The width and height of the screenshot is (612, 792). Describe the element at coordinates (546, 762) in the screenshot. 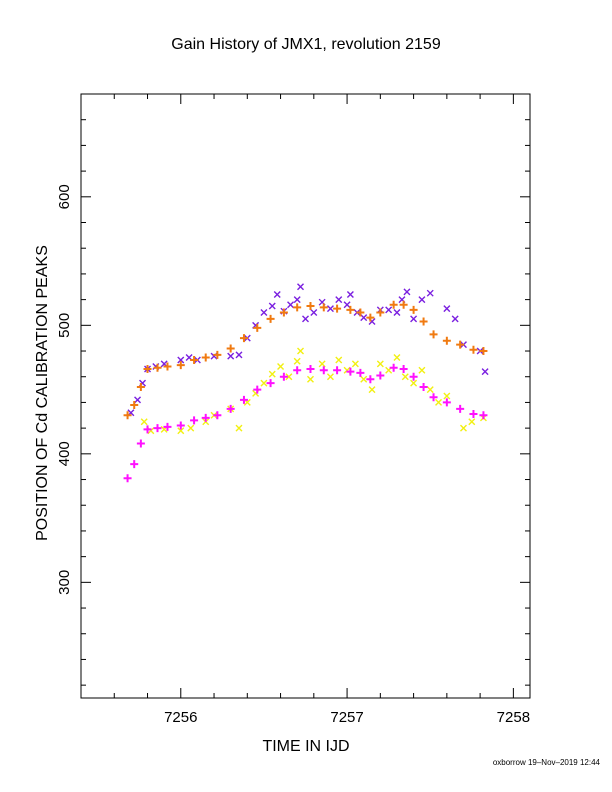

I see `footer-credit: oxborrow 19–Nov–2019 12:44` at that location.